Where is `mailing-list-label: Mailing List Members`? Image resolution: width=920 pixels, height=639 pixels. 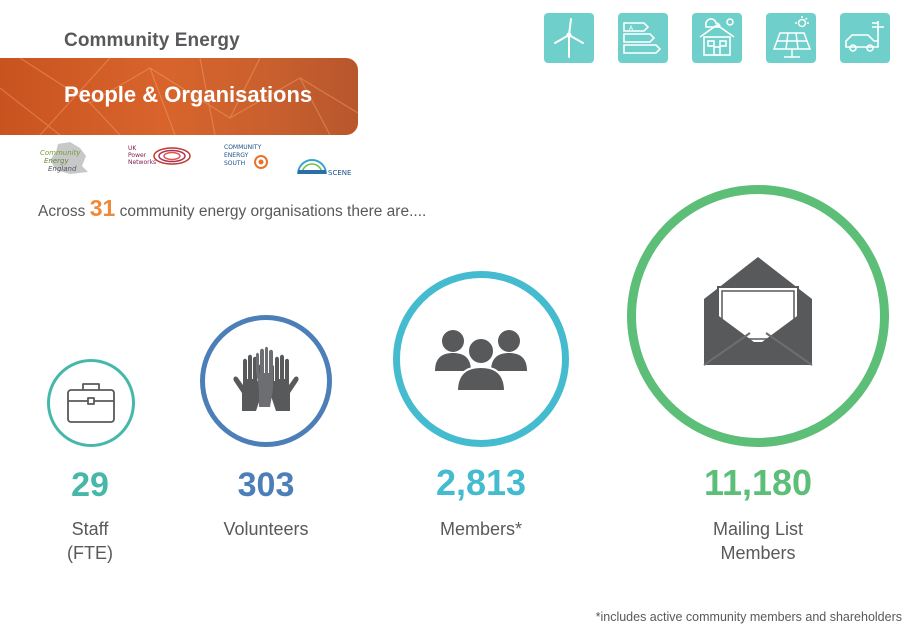 mailing-list-label: Mailing List Members is located at coordinates (758, 541).